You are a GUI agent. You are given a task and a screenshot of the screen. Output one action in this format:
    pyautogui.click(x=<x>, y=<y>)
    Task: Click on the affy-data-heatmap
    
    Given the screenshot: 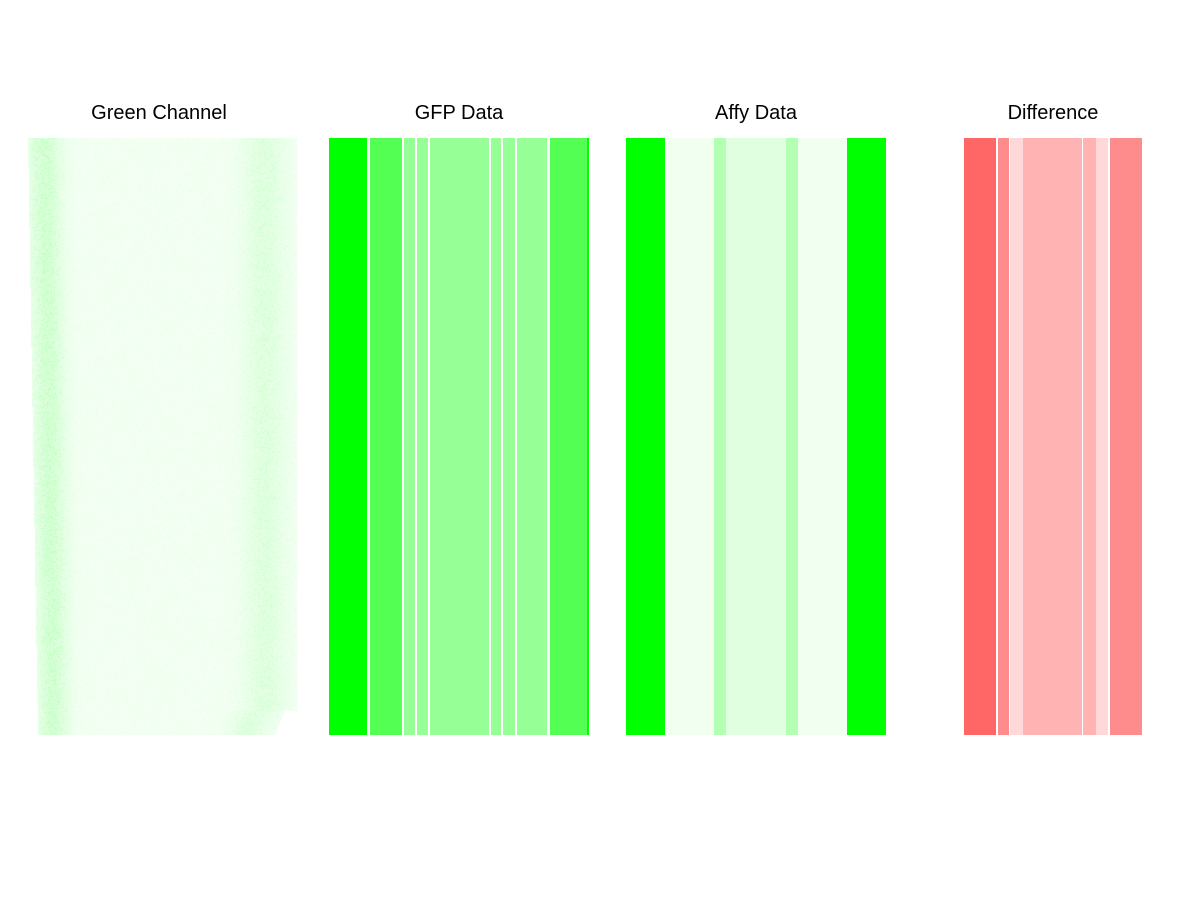 What is the action you would take?
    pyautogui.click(x=756, y=436)
    